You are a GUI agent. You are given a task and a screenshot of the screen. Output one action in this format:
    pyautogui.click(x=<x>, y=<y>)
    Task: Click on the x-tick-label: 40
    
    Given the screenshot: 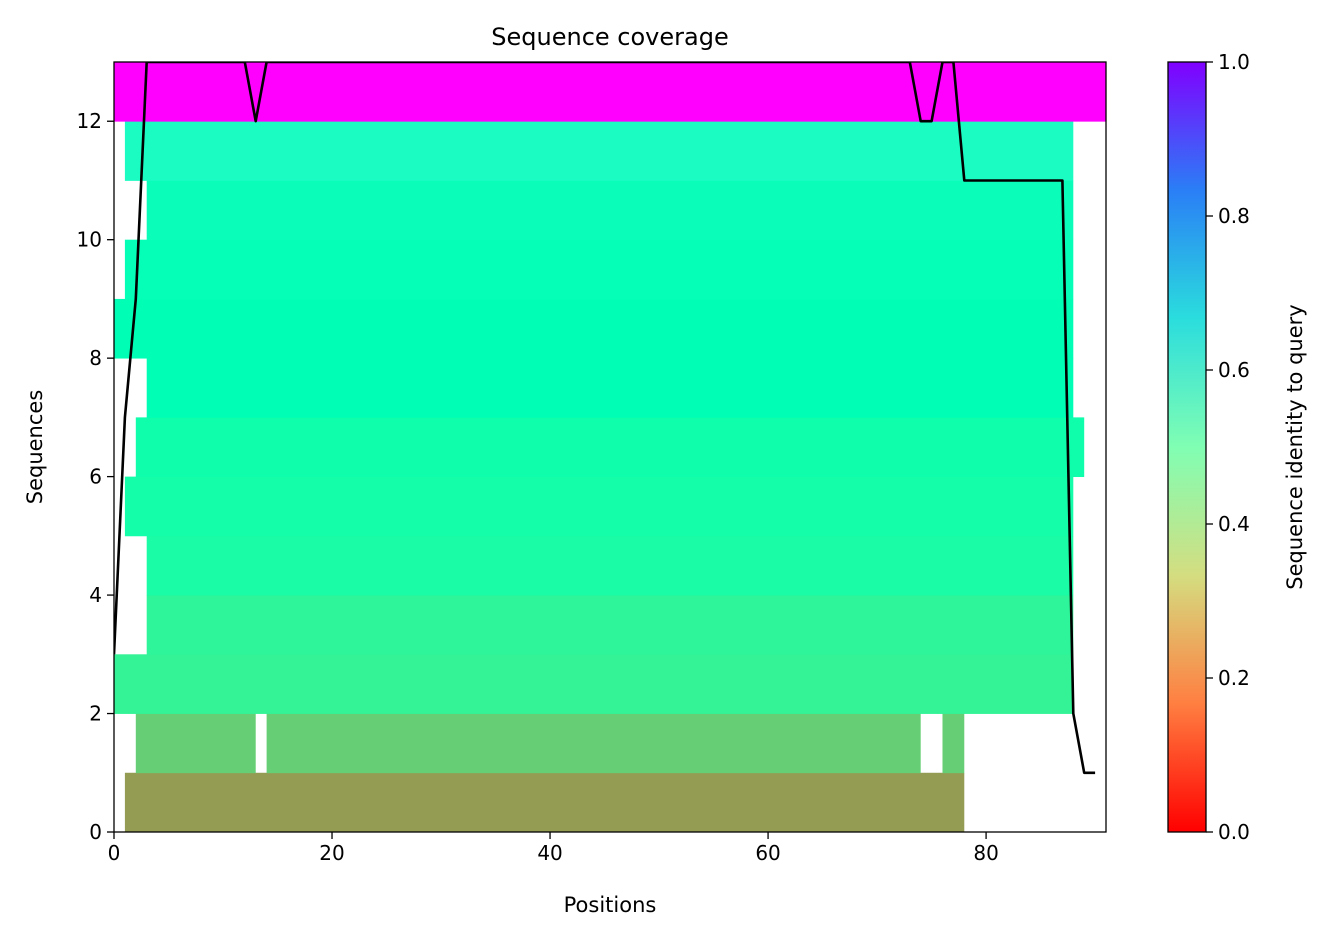 What is the action you would take?
    pyautogui.click(x=549, y=853)
    